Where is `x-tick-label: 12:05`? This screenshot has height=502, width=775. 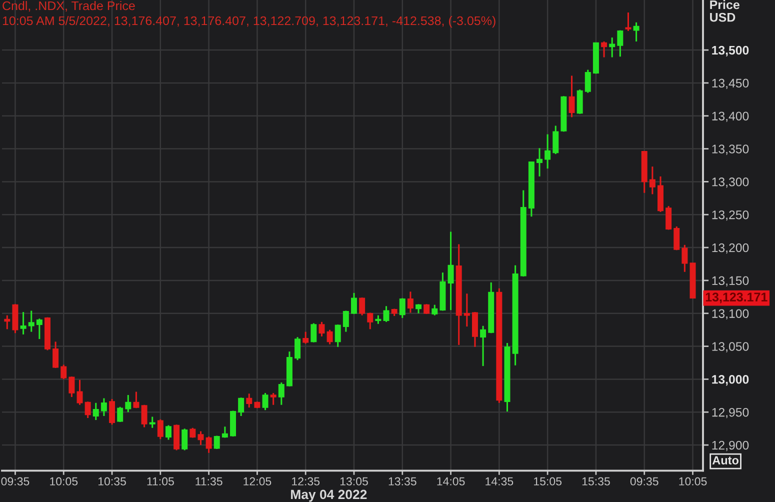
x-tick-label: 12:05 is located at coordinates (258, 481).